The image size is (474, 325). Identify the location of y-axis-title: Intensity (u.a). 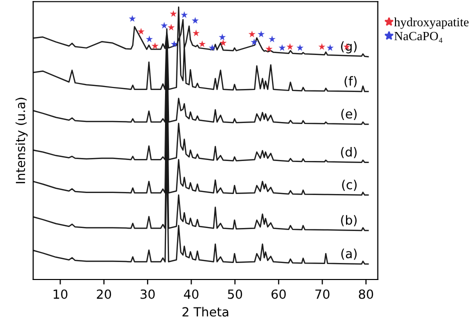
(22, 141).